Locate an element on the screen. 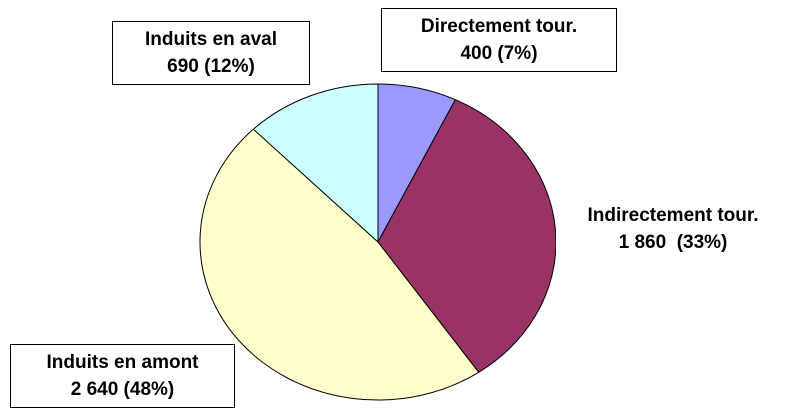 This screenshot has height=412, width=789. pie-slice is located at coordinates (315, 163).